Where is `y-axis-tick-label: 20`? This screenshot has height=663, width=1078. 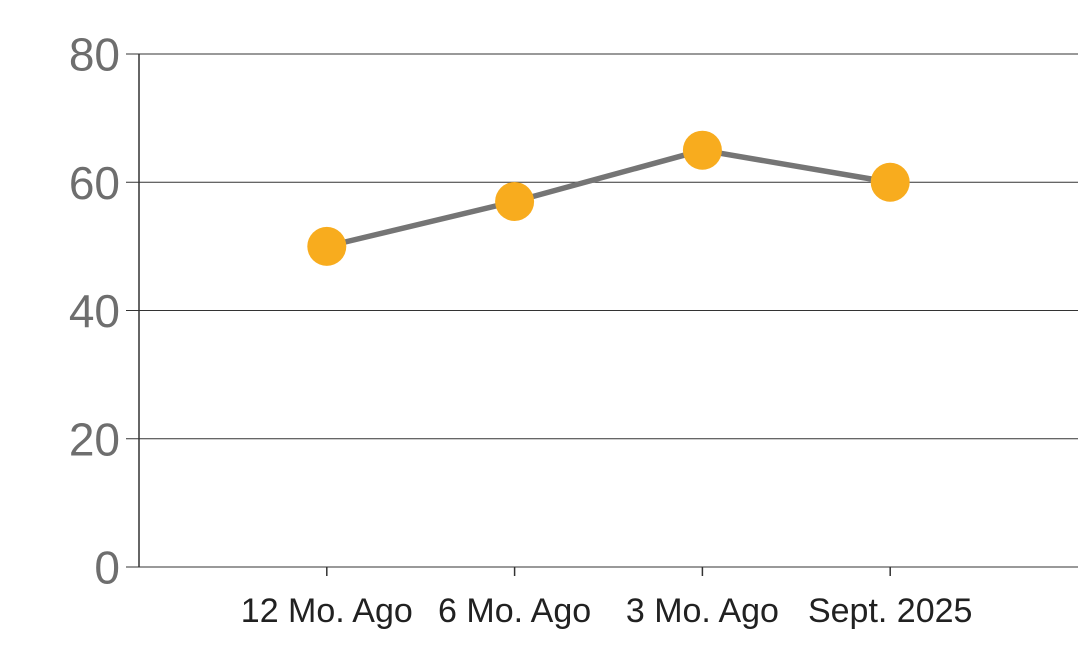
y-axis-tick-label: 20 is located at coordinates (94, 439).